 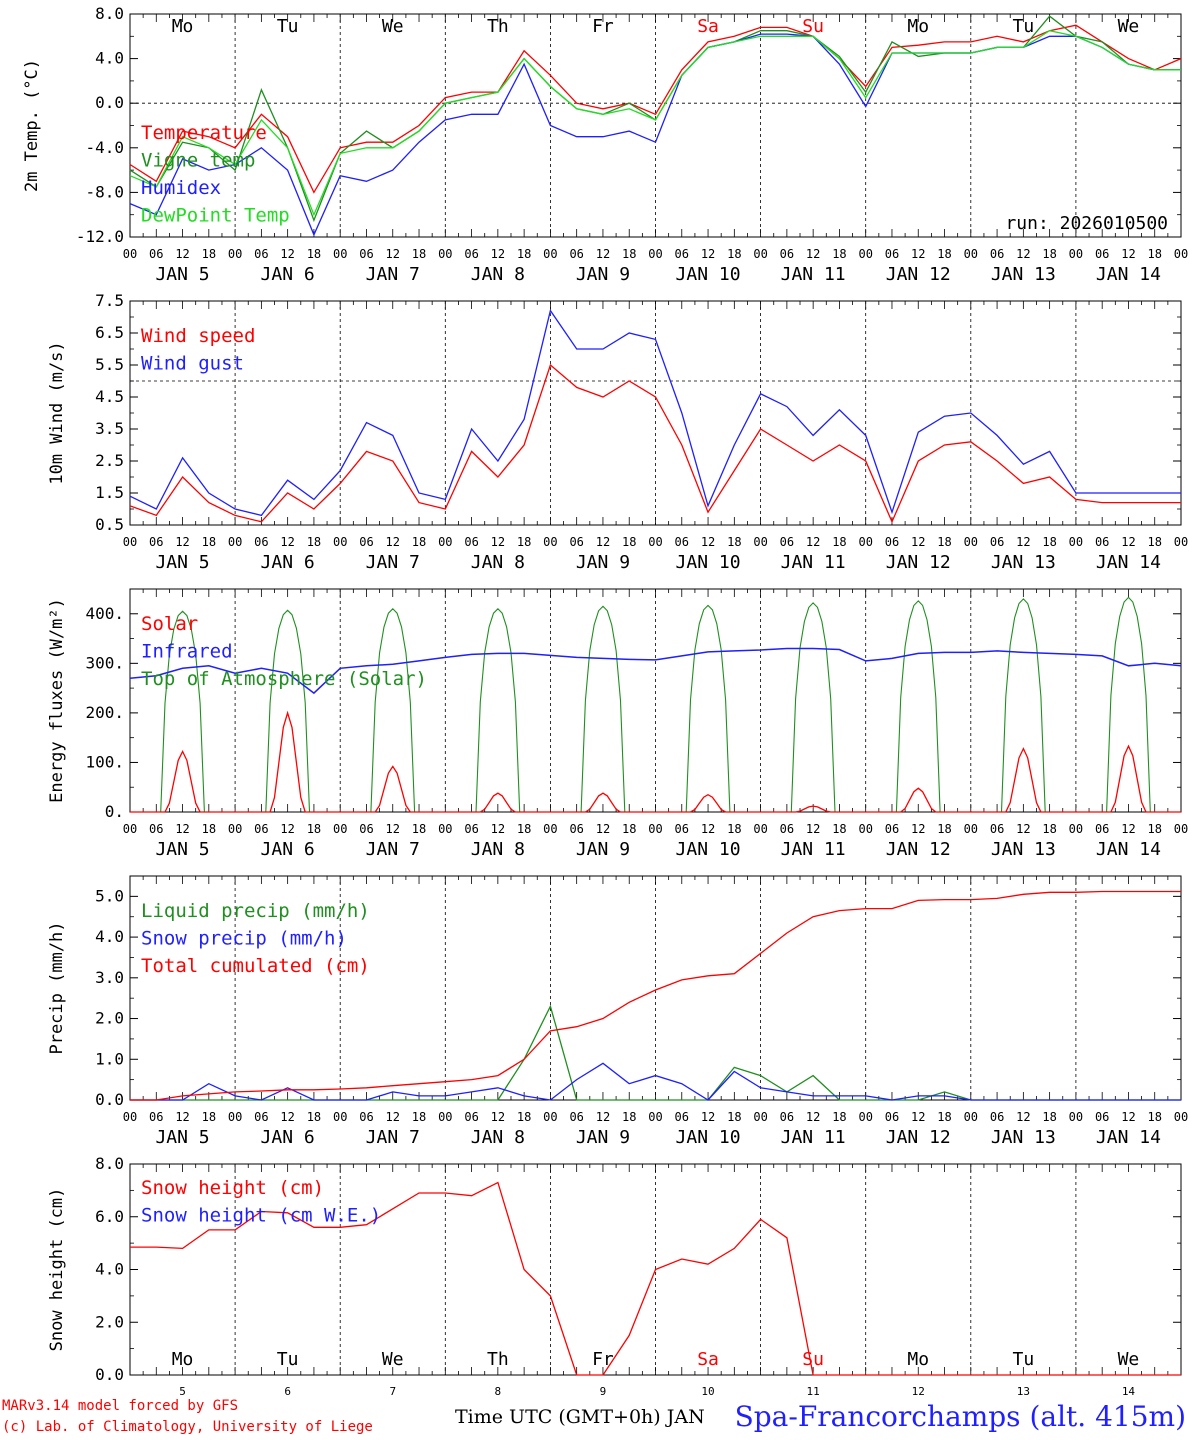 What do you see at coordinates (182, 1137) in the screenshot?
I see `panel-4-date-label: JAN 5` at bounding box center [182, 1137].